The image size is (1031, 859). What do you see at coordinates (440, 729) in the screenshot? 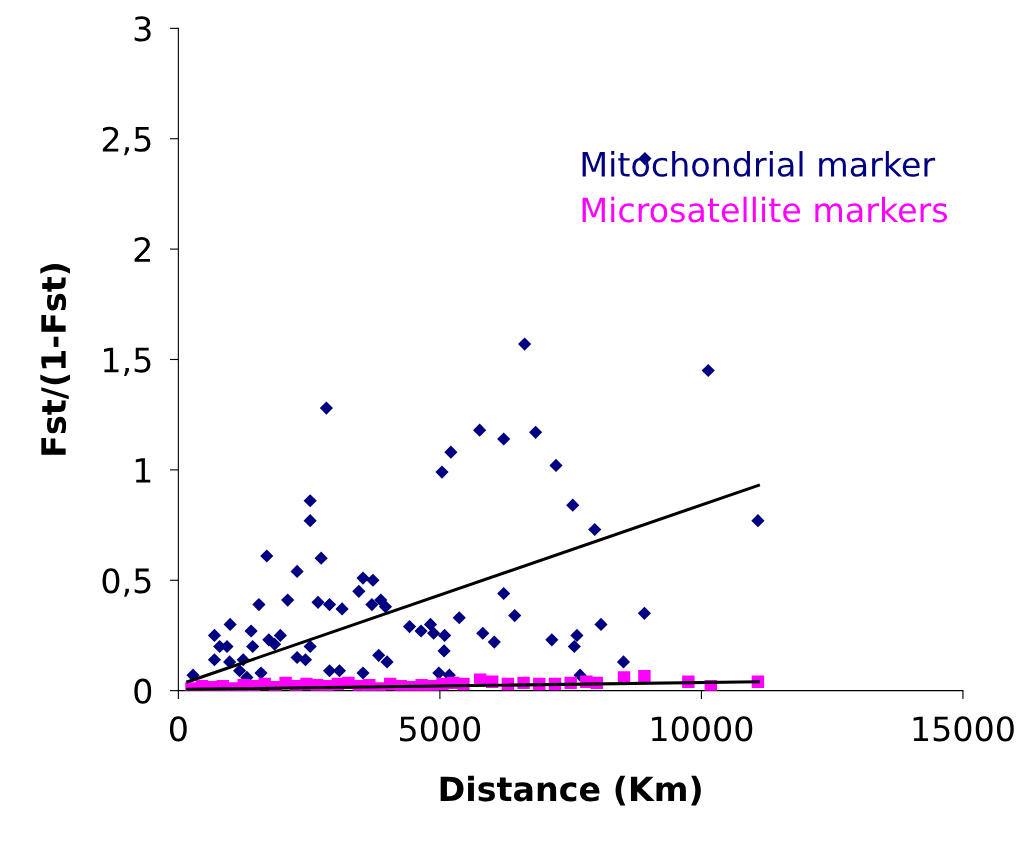
I see `x-tick-label: 5000` at bounding box center [440, 729].